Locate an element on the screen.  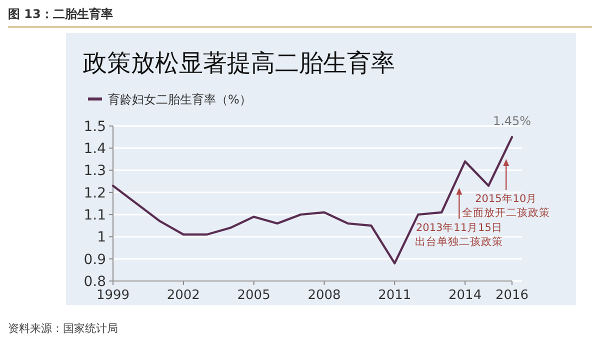
legend-label: 育龄妇女二胎生育率（%） is located at coordinates (180, 99).